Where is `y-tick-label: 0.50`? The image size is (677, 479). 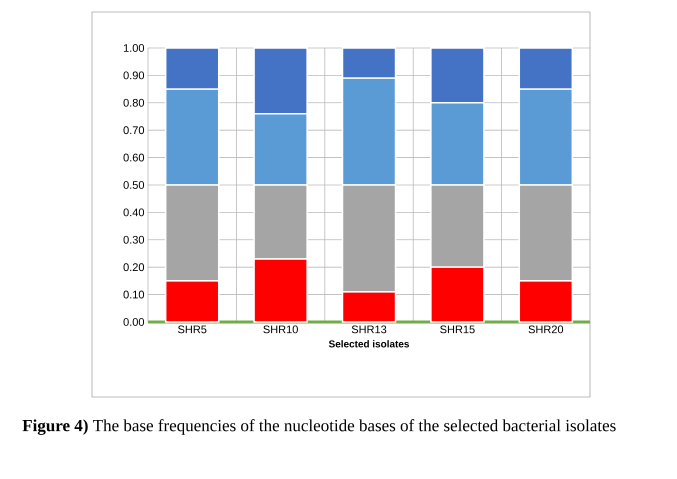
y-tick-label: 0.50 is located at coordinates (134, 185).